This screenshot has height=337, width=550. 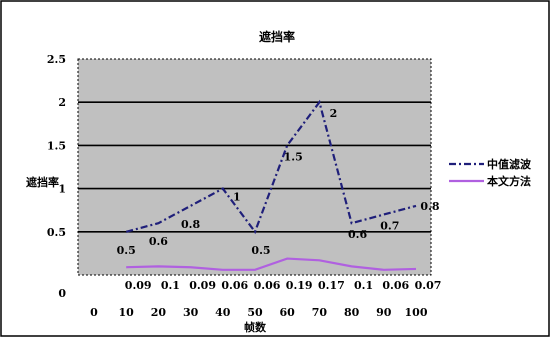 What do you see at coordinates (223, 312) in the screenshot?
I see `x-tick-label: 40` at bounding box center [223, 312].